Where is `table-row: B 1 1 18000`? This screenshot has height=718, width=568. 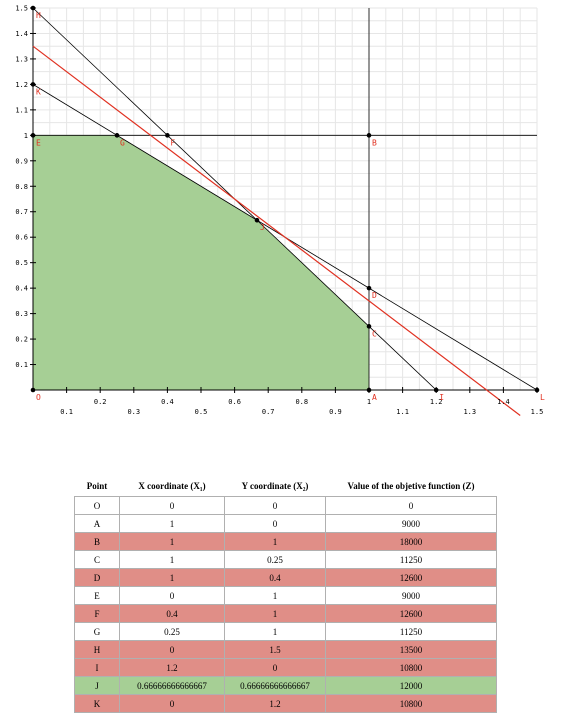
table-row: B 1 1 18000 is located at coordinates (285, 541).